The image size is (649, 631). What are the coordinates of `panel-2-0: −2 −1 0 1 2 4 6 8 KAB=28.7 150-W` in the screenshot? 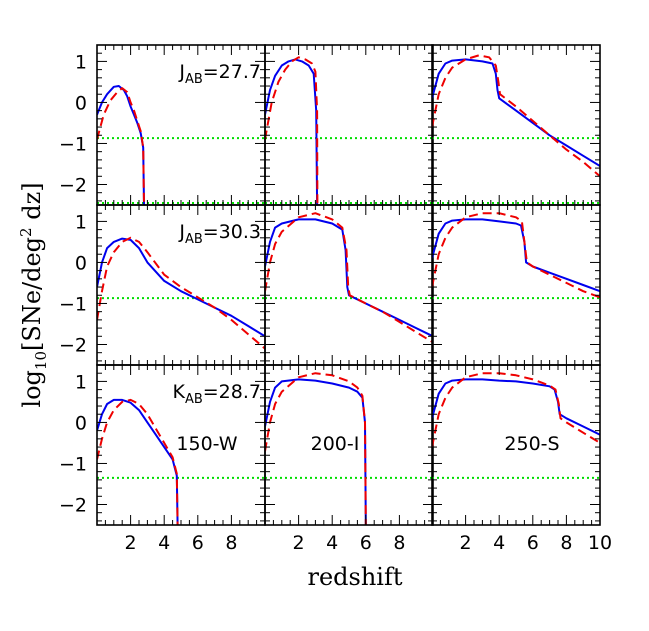 It's located at (162, 459).